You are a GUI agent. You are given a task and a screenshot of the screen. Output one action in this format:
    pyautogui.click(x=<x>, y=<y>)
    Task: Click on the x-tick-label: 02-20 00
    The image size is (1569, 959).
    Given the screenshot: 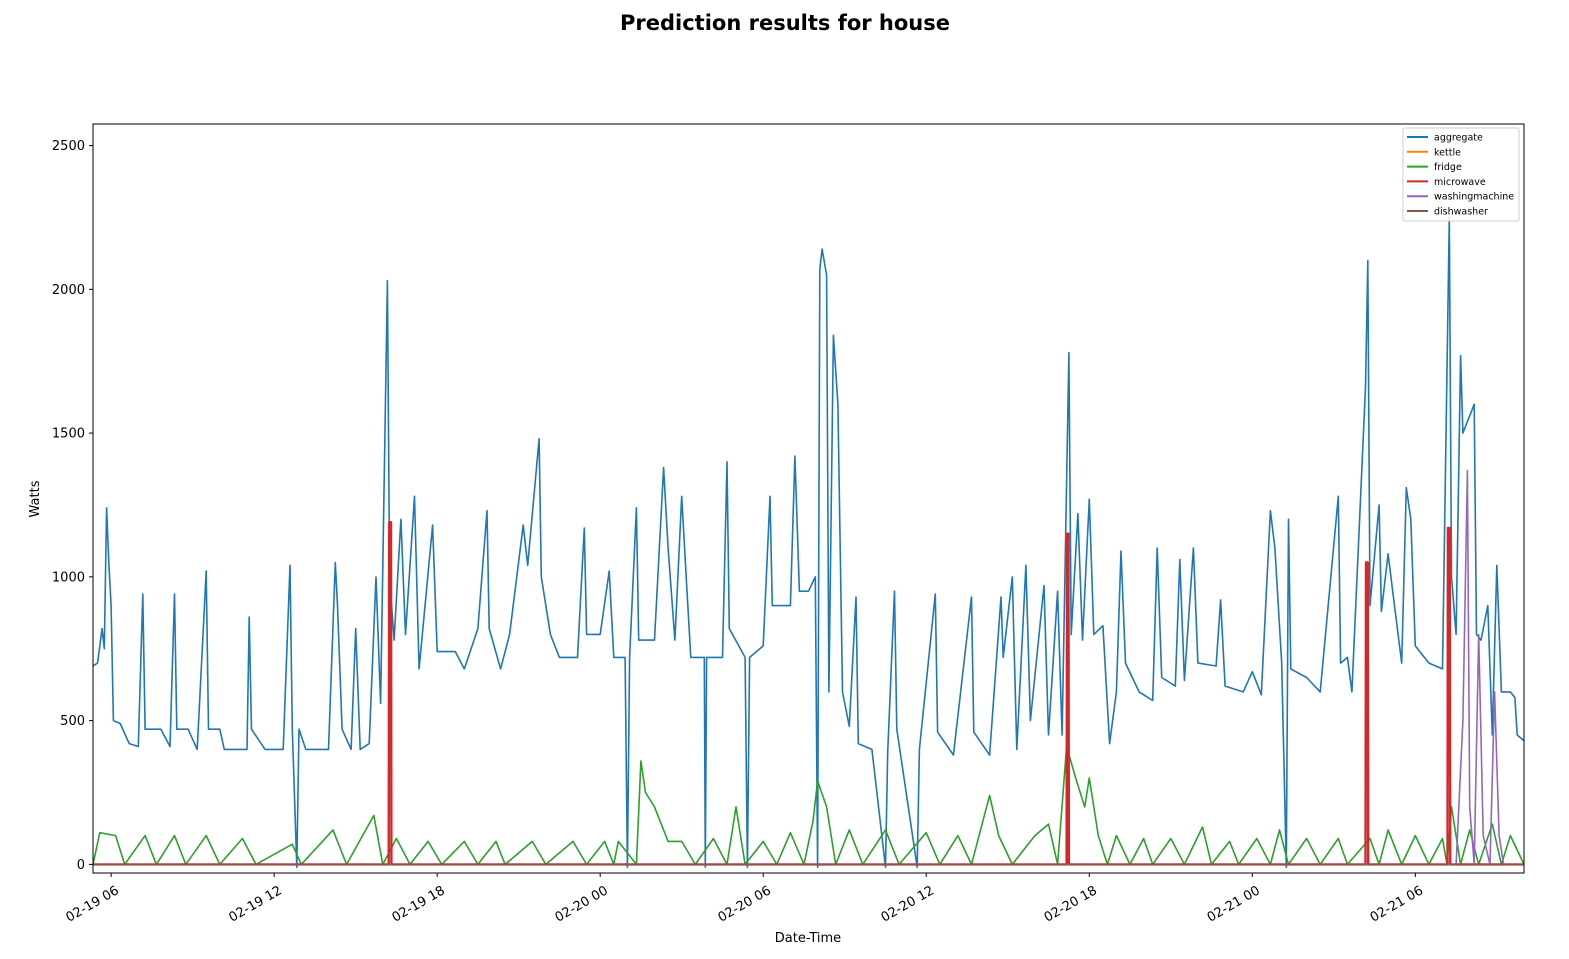 What is the action you would take?
    pyautogui.click(x=582, y=904)
    